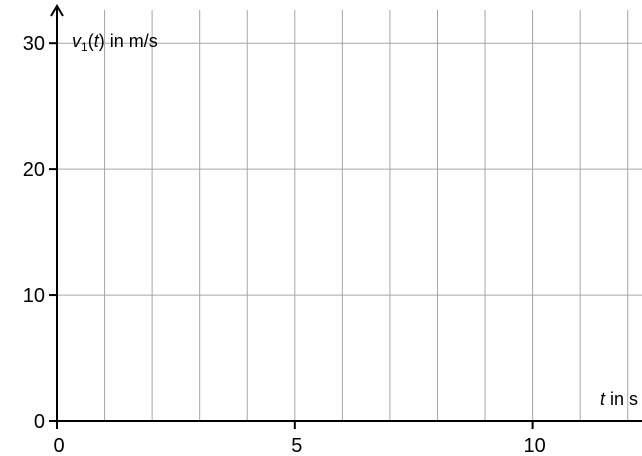 This screenshot has width=642, height=456. Describe the element at coordinates (34, 44) in the screenshot. I see `y-tick-label: 30` at that location.